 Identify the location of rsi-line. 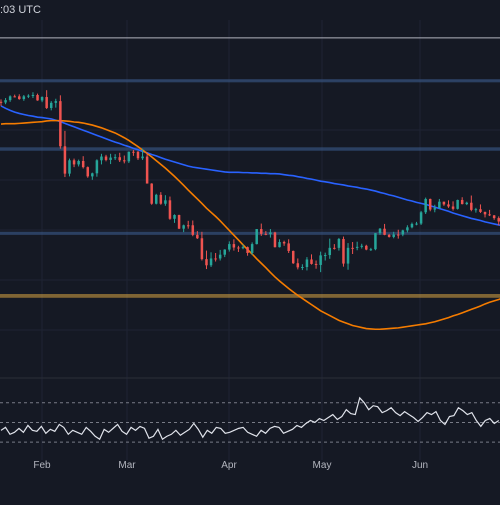
(250, 418).